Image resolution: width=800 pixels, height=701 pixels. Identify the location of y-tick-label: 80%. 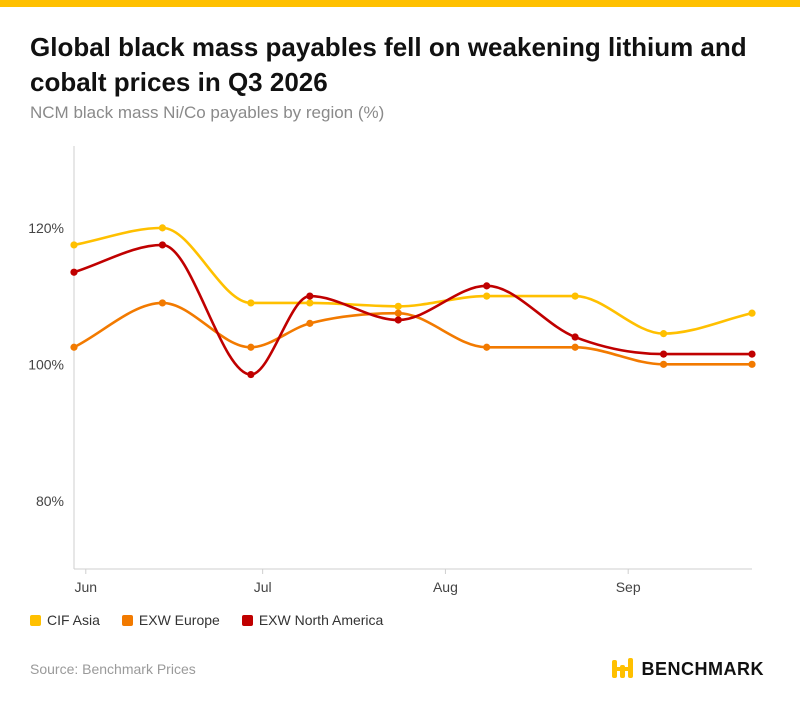
(50, 501).